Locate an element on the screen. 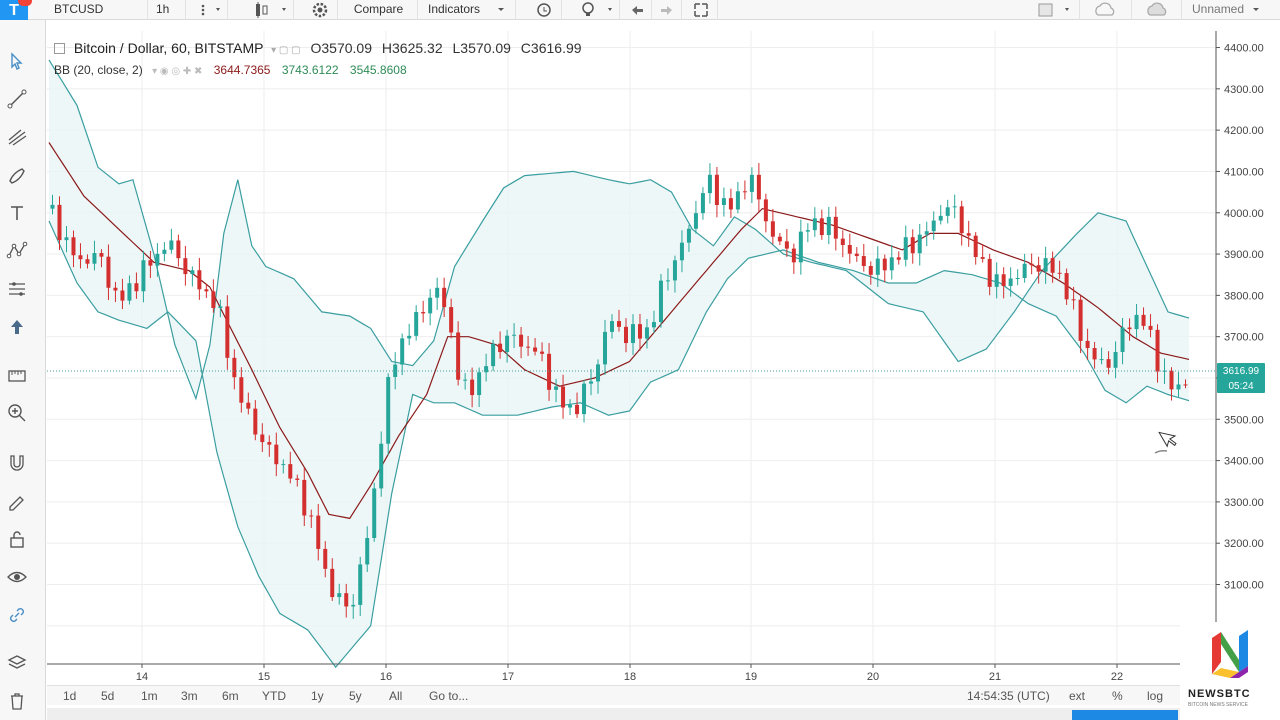 This screenshot has height=720, width=1280. text-icon is located at coordinates (17, 213).